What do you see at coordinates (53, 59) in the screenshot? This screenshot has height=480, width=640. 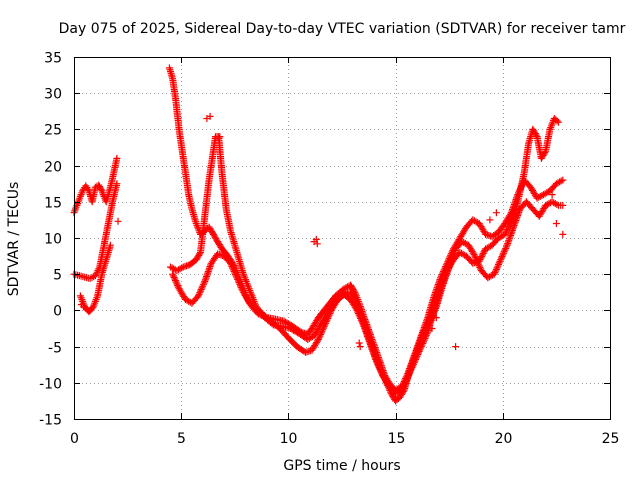 I see `y-tick-label: 35` at bounding box center [53, 59].